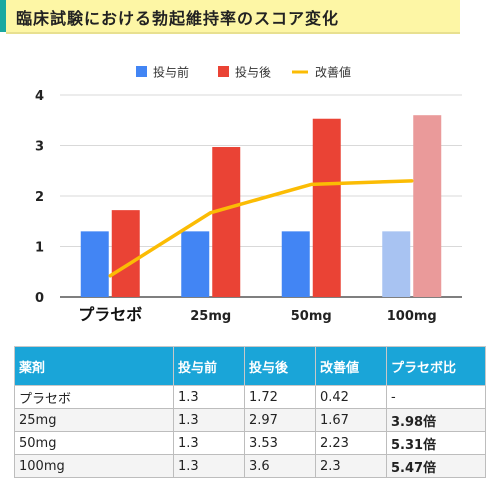 The width and height of the screenshot is (500, 500). I want to click on table-row: 100mg 1.3 3.6 2.3 5.47倍, so click(250, 466).